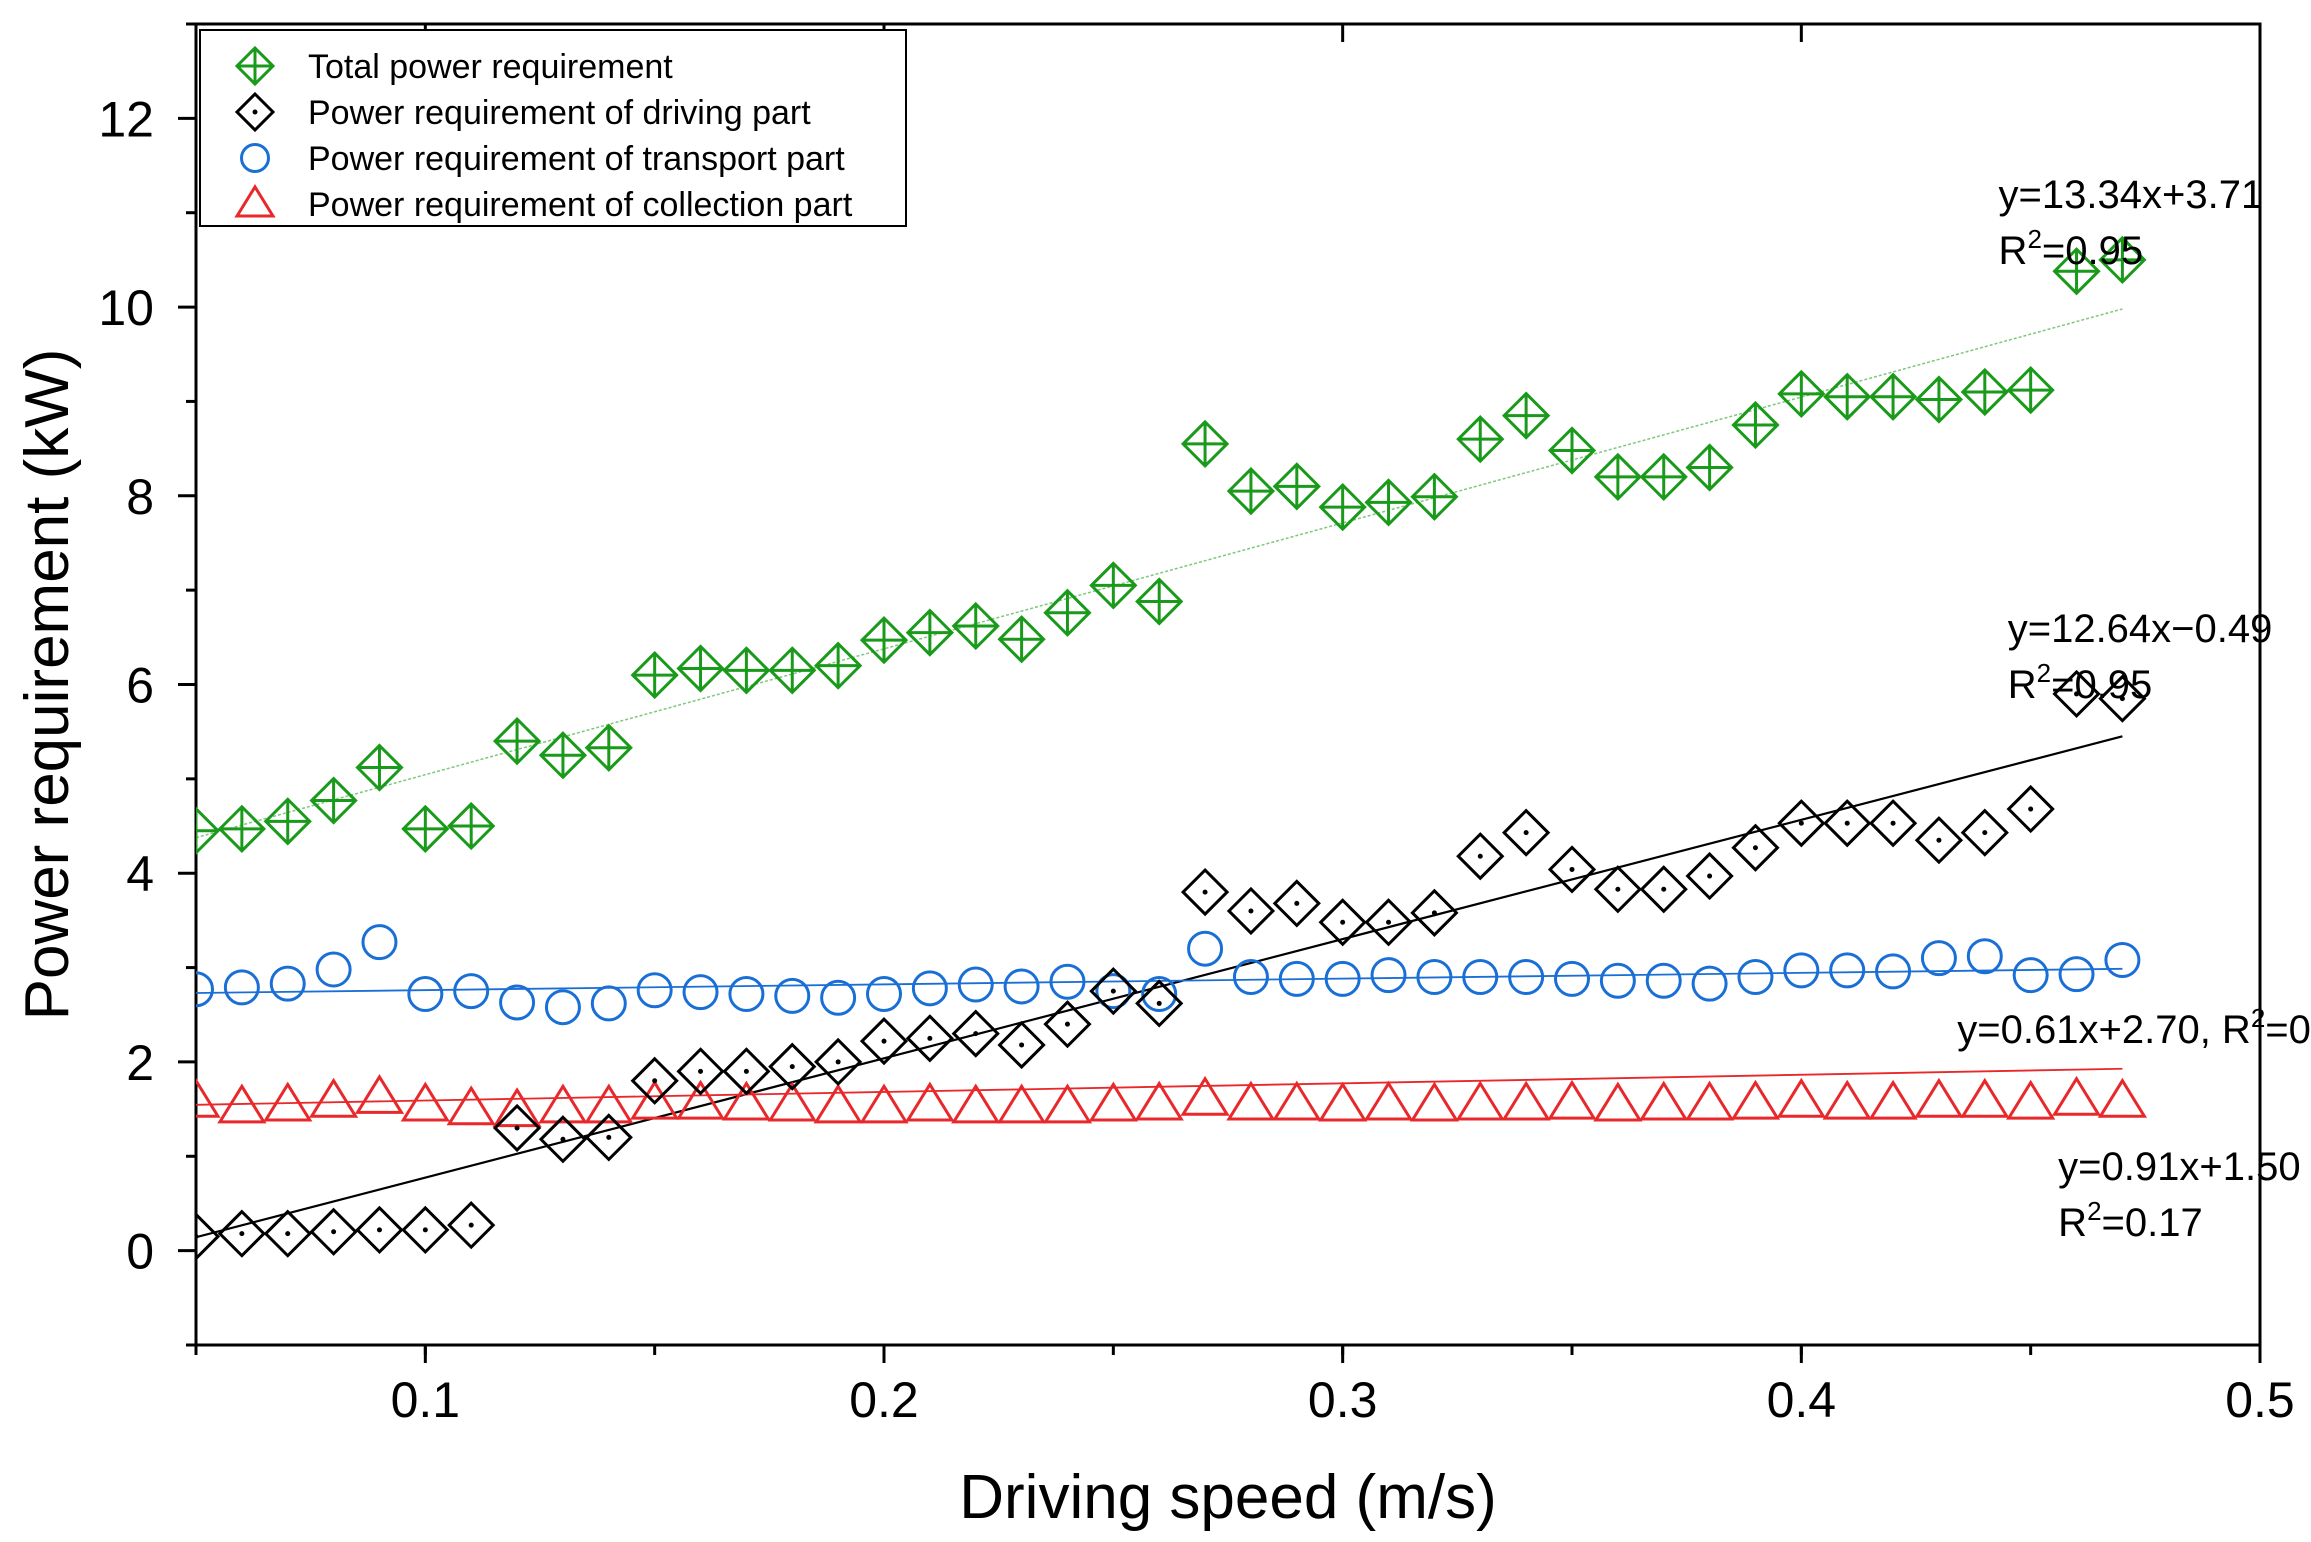 The height and width of the screenshot is (1542, 2311). I want to click on fit-equation-0: y=13.34x+3.71, so click(2131, 195).